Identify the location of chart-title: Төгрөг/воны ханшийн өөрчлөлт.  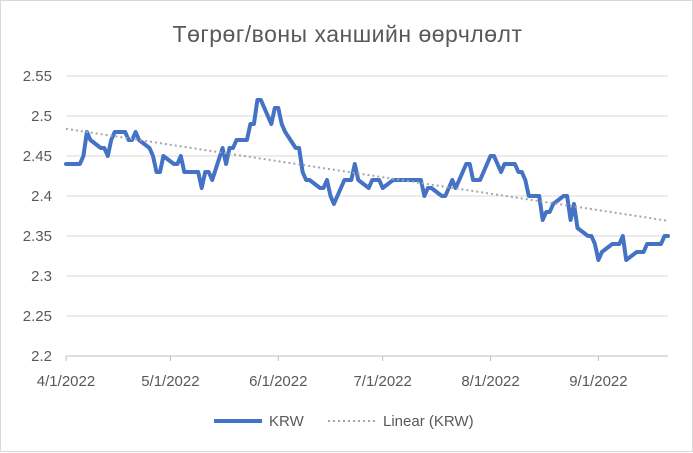
(347, 34).